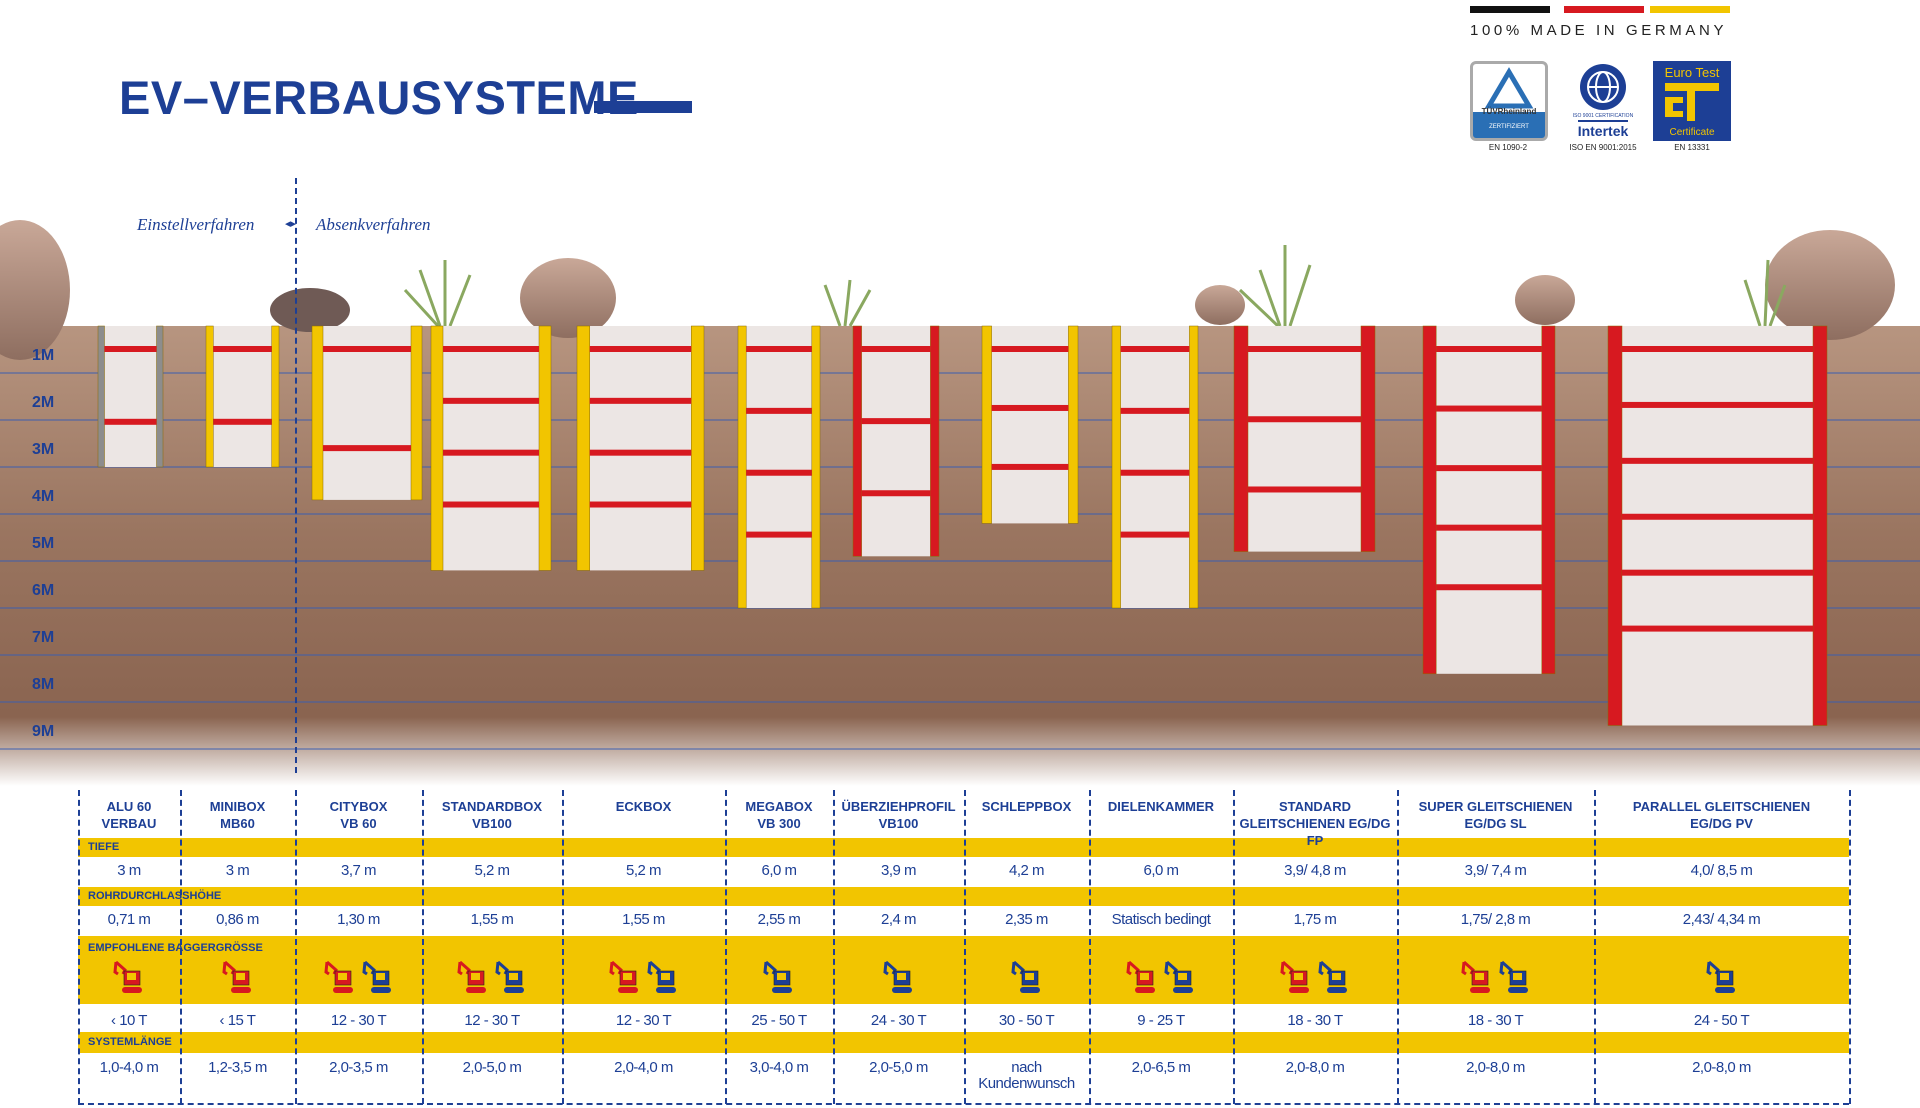 This screenshot has width=1920, height=1108. What do you see at coordinates (1691, 132) in the screenshot?
I see `eurotest-sub: Certificate` at bounding box center [1691, 132].